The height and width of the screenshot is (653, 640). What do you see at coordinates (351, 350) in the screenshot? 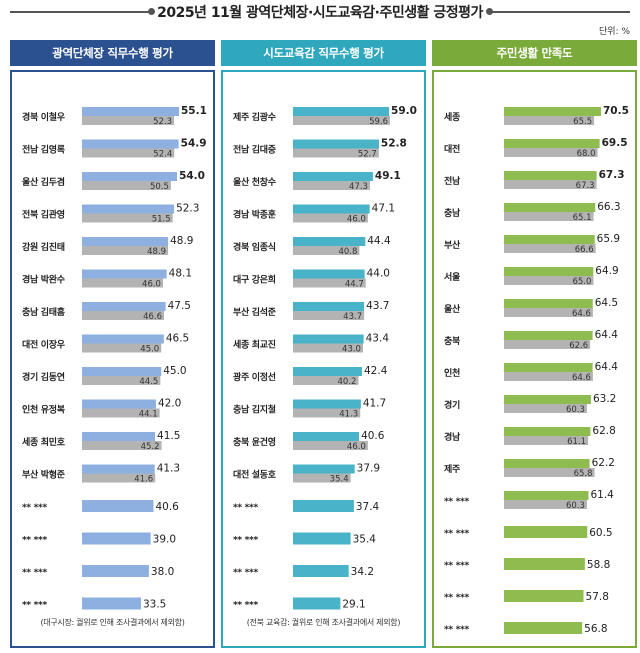
I see `value-label-previous: 43.0` at bounding box center [351, 350].